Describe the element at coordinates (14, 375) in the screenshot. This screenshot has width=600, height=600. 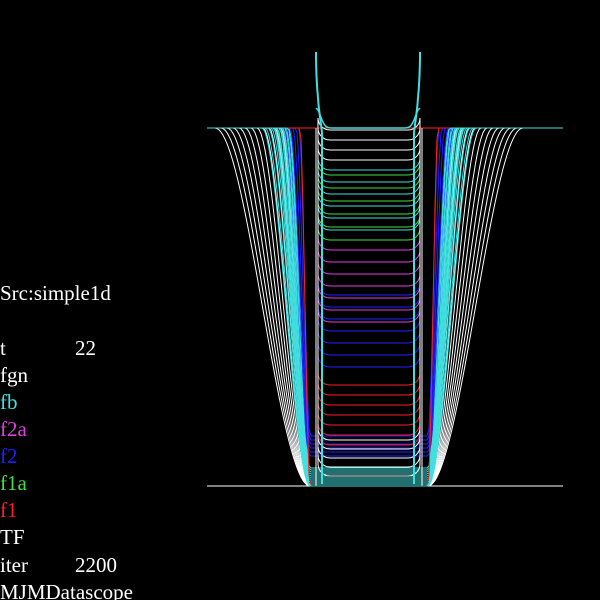
I see `param-label-fgn: fgn` at that location.